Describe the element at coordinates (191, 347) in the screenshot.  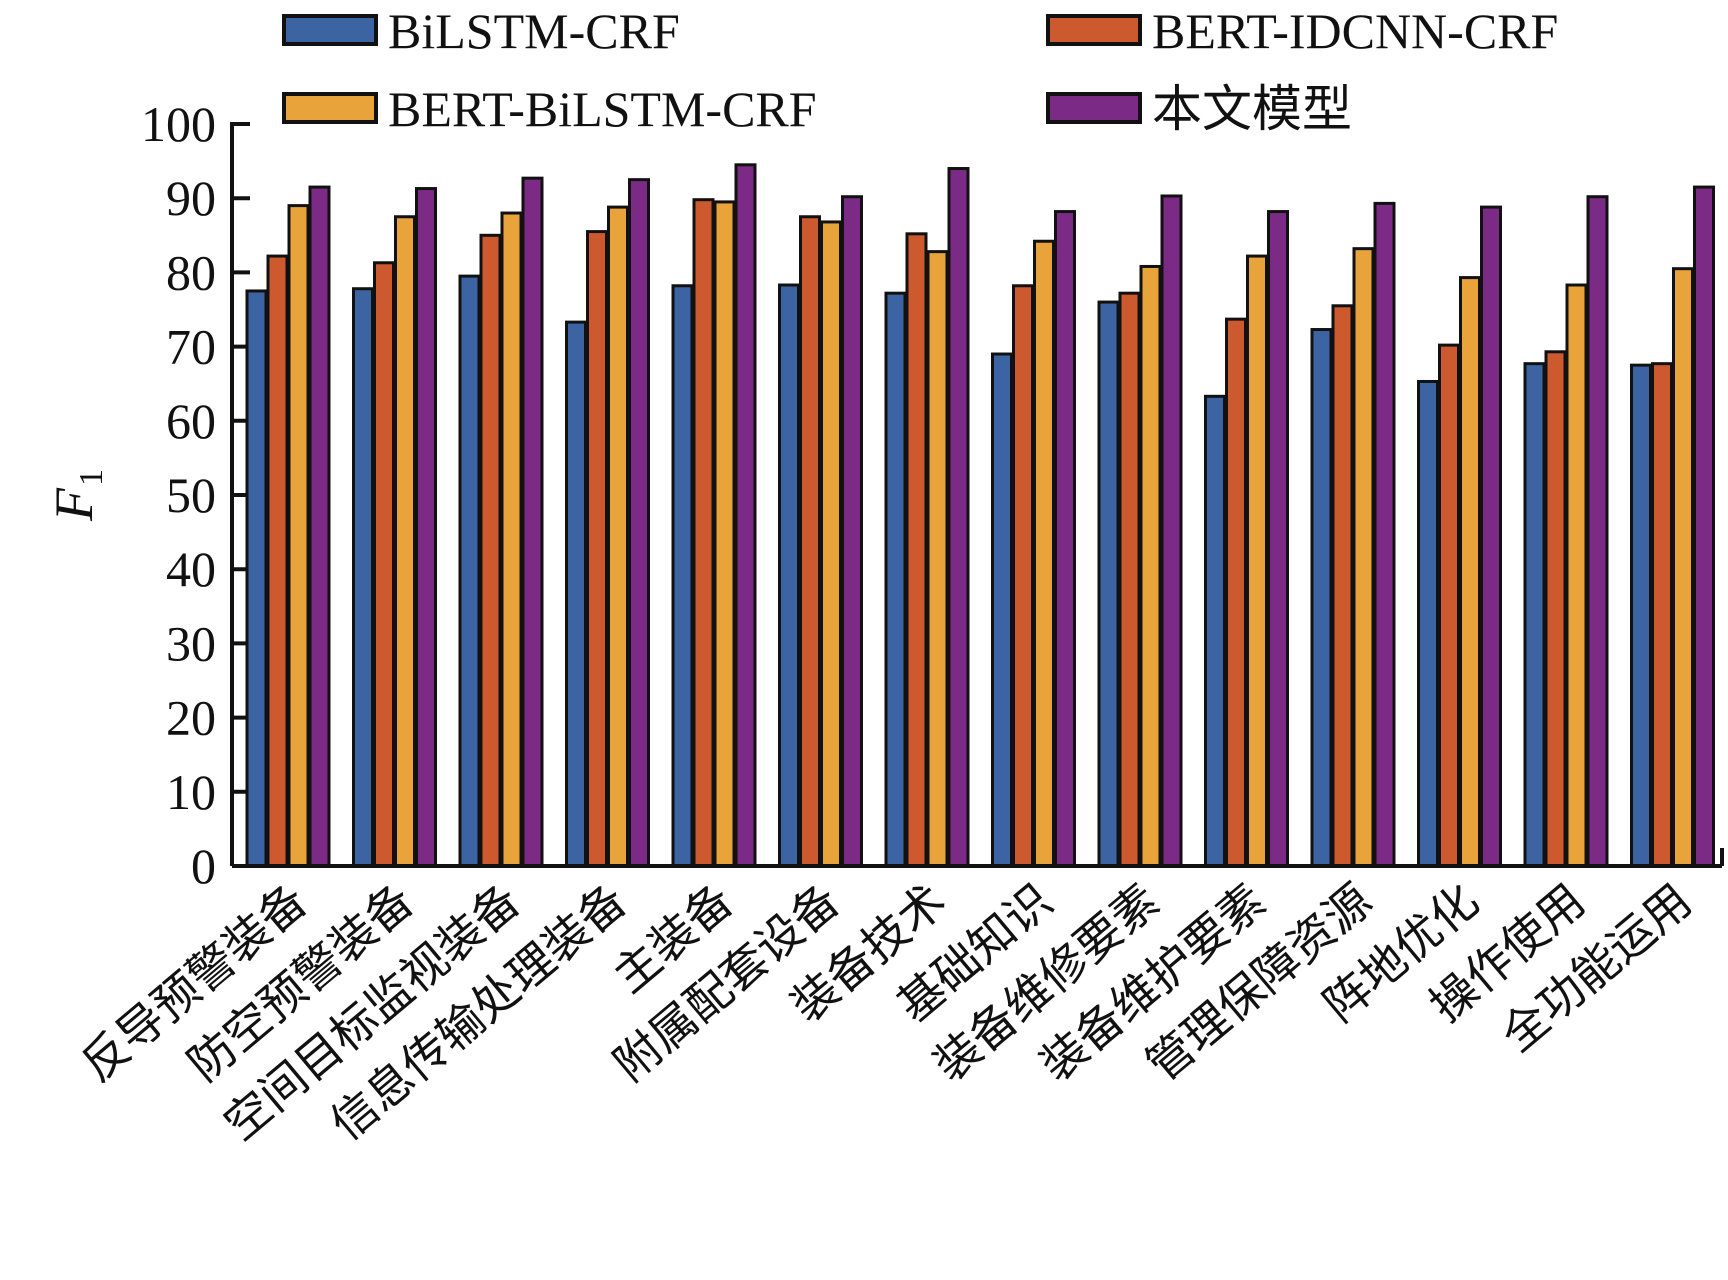
I see `y-tick-label: 70` at that location.